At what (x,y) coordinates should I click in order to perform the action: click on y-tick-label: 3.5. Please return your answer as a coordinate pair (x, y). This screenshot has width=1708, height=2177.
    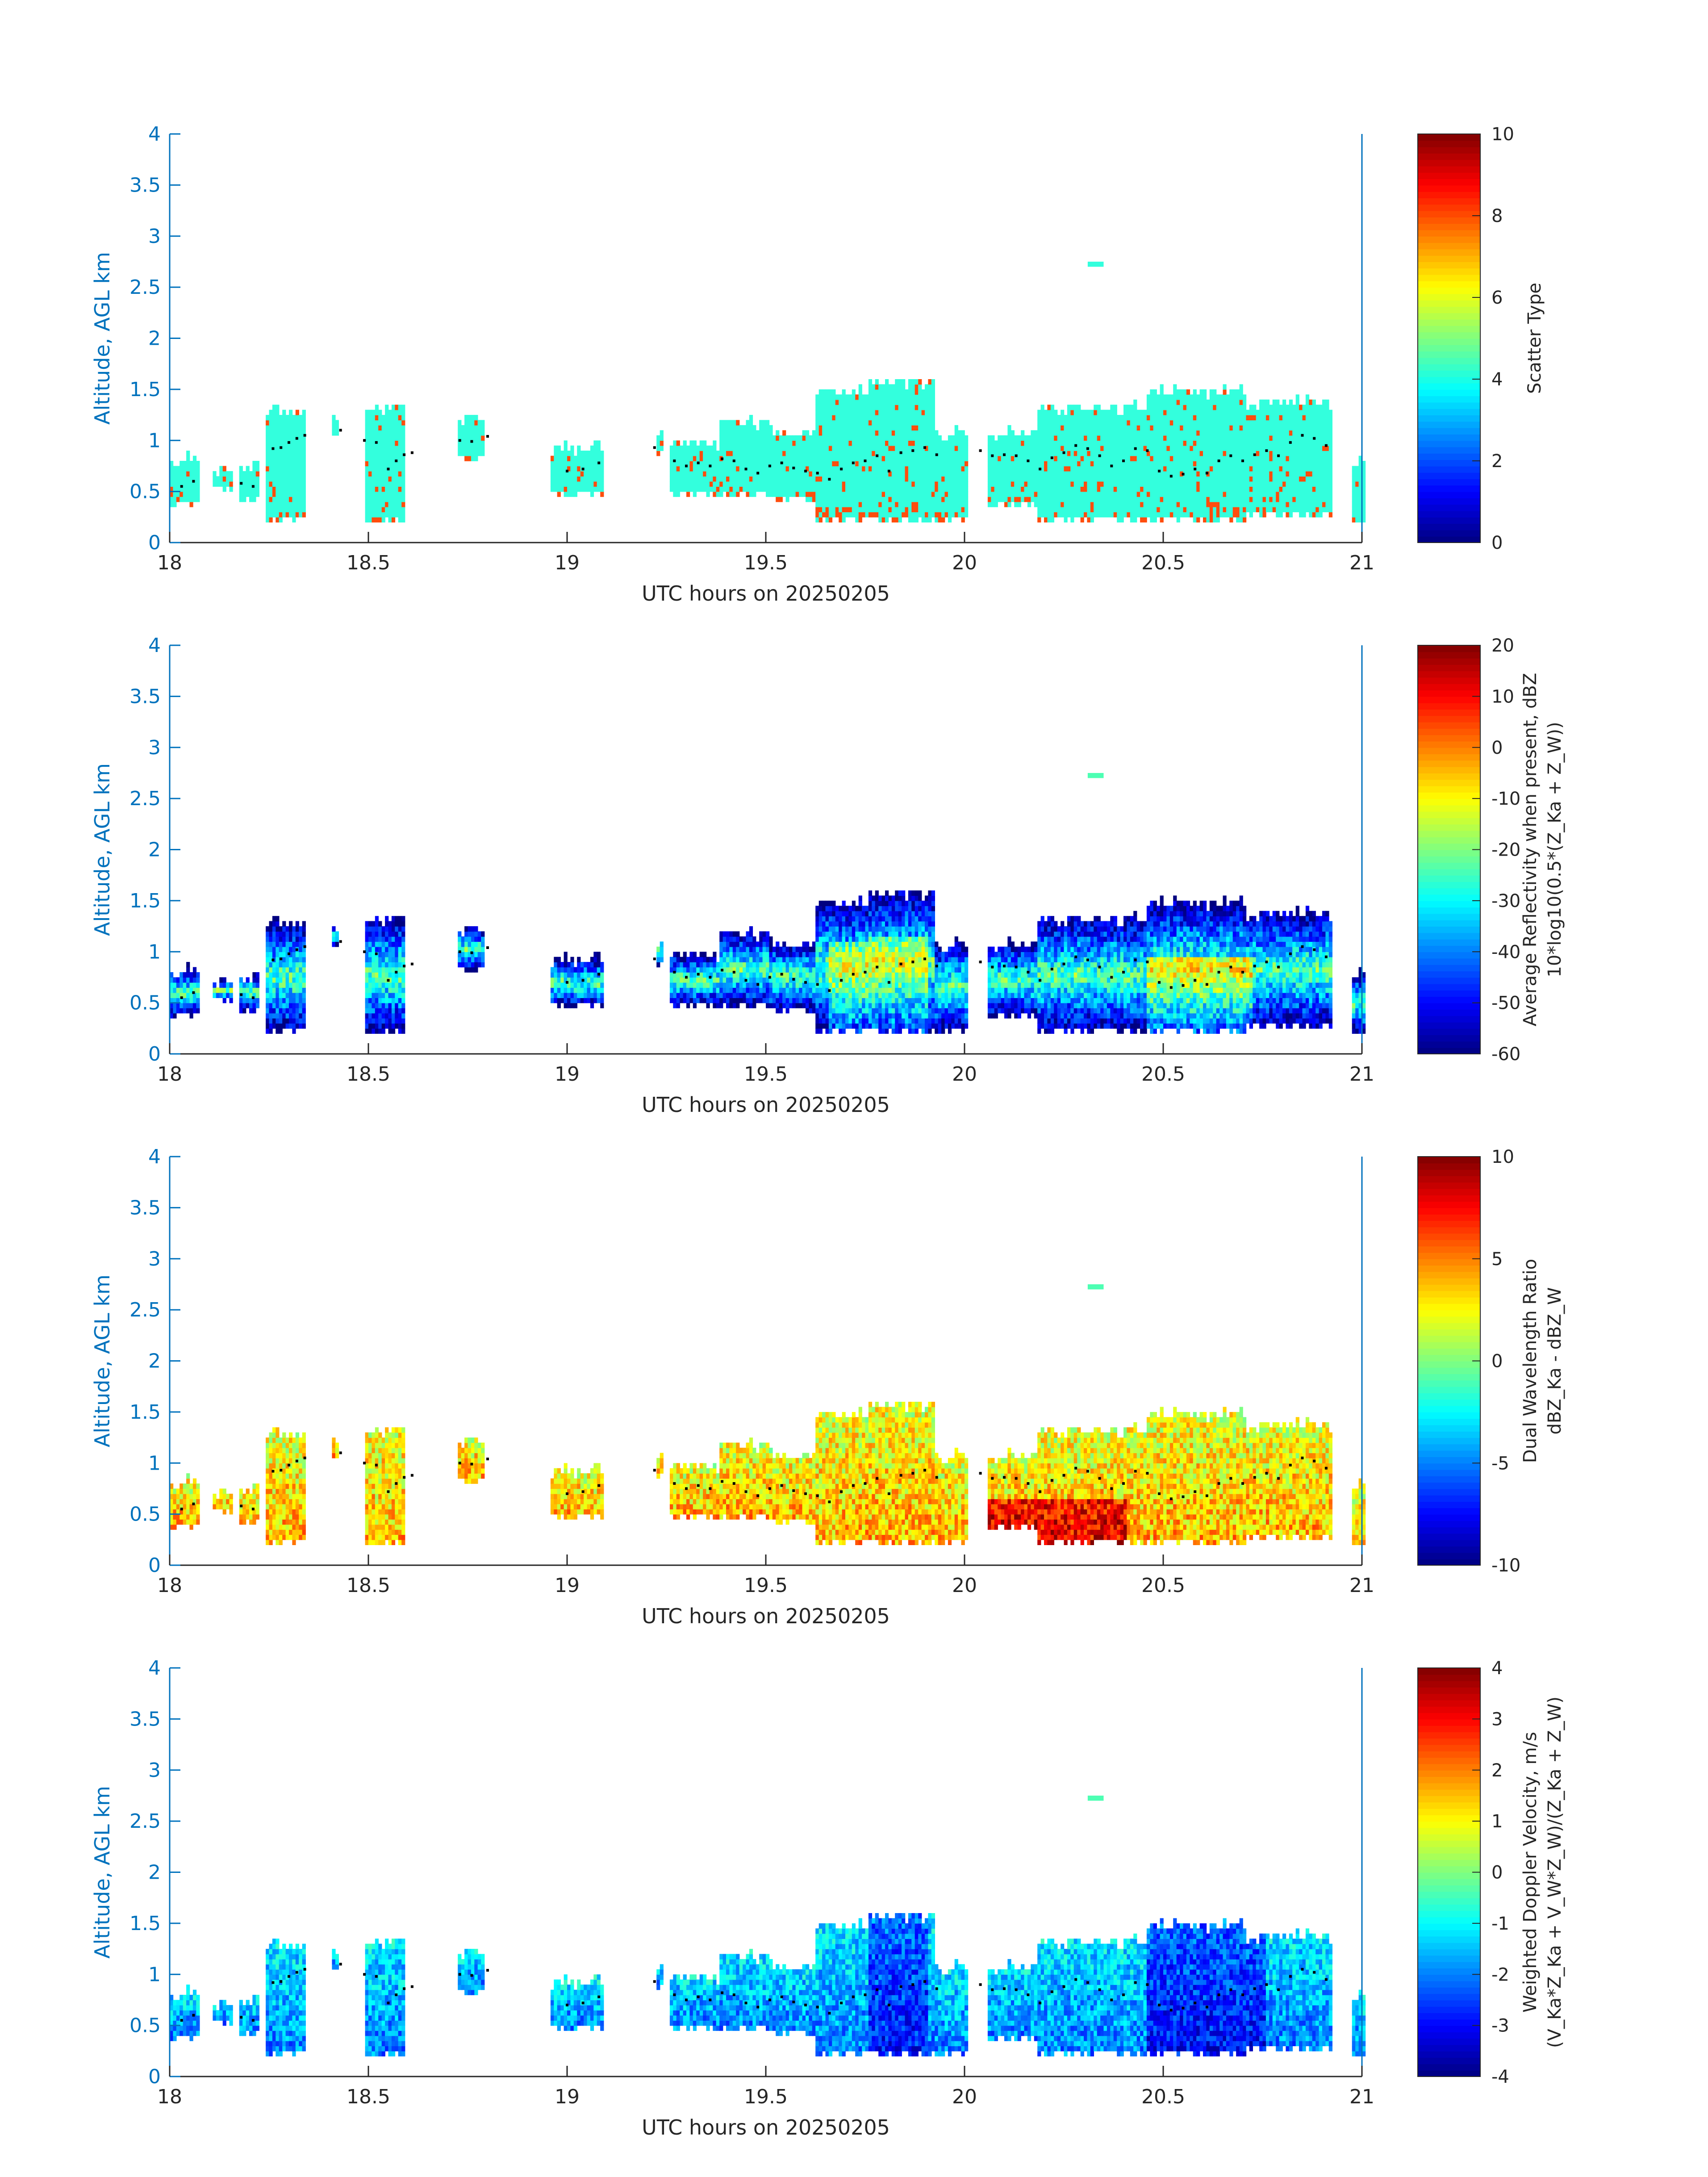
    Looking at the image, I should click on (145, 185).